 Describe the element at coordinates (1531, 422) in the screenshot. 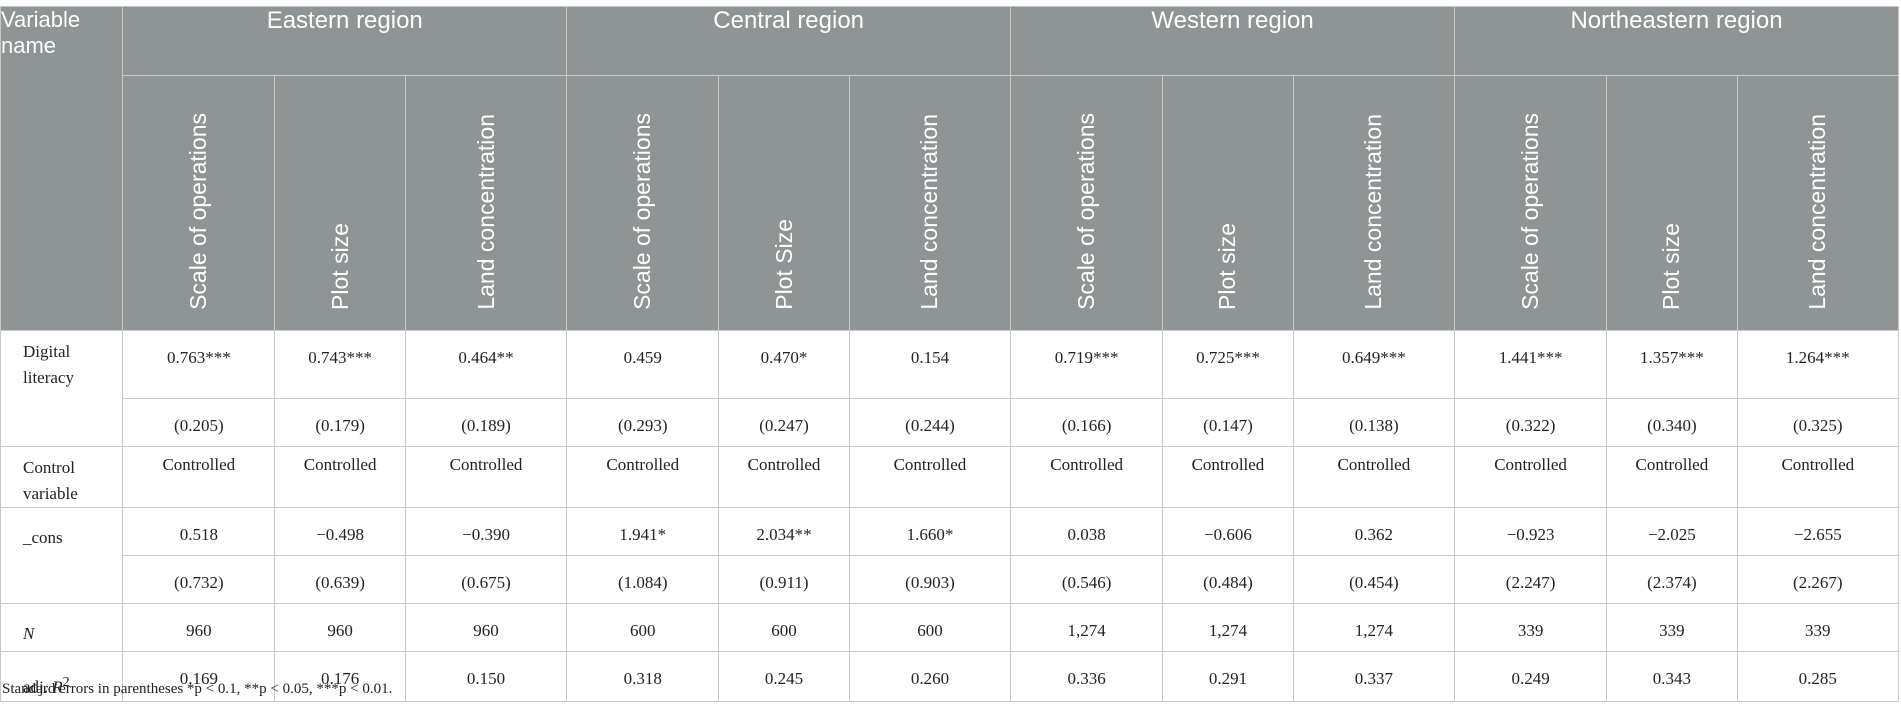

I see `table-cell: (0.322)` at that location.